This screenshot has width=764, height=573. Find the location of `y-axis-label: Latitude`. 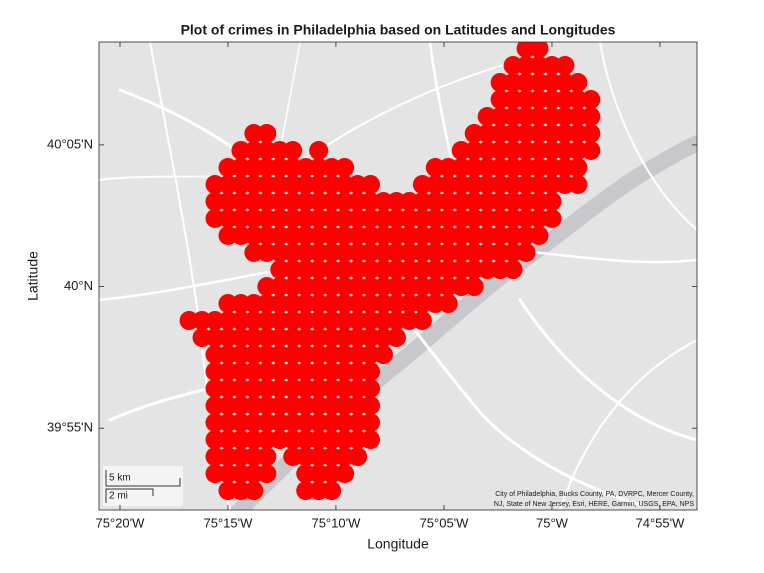

y-axis-label: Latitude is located at coordinates (33, 276).